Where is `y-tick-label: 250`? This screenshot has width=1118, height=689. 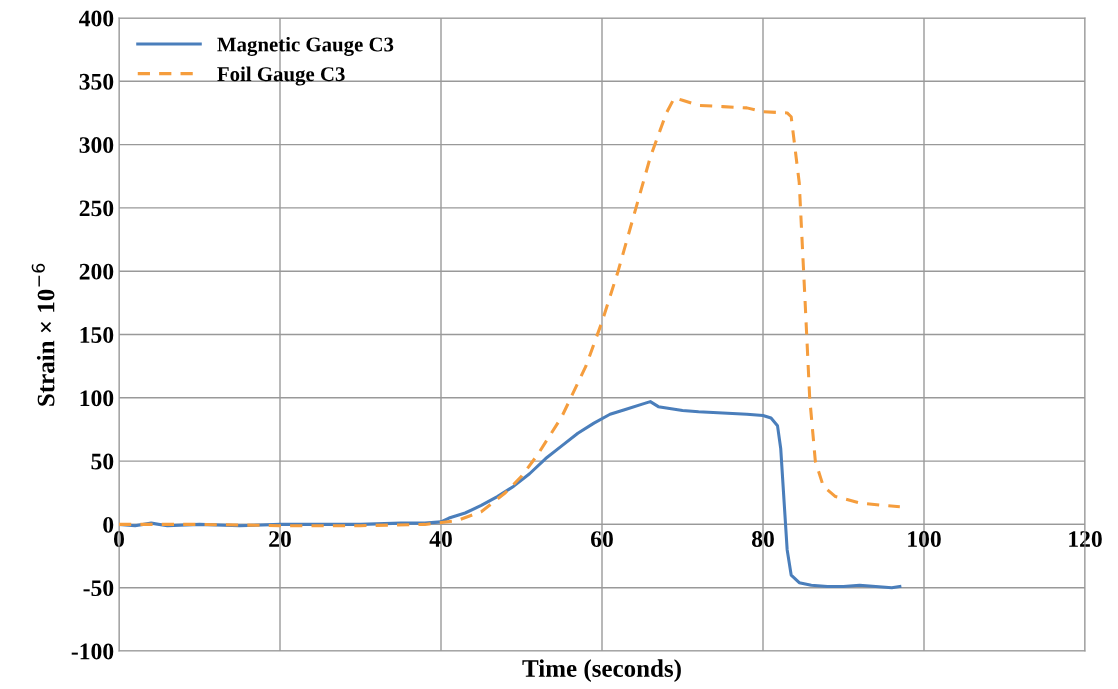
y-tick-label: 250 is located at coordinates (96, 208).